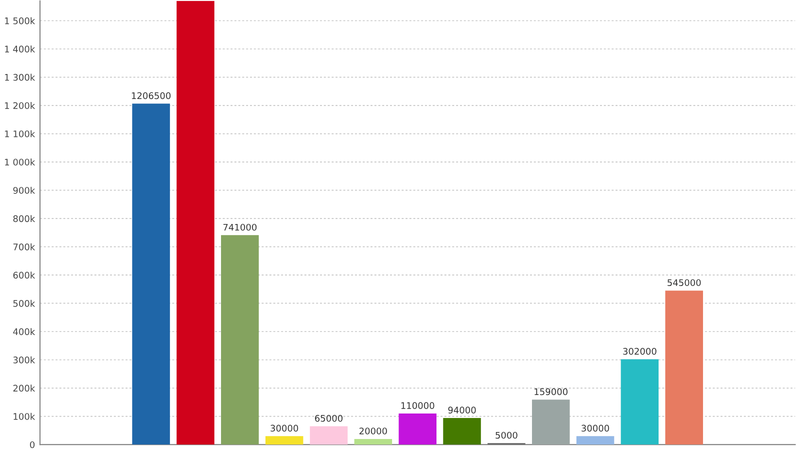  I want to click on y-tick-label: 1 200k, so click(20, 106).